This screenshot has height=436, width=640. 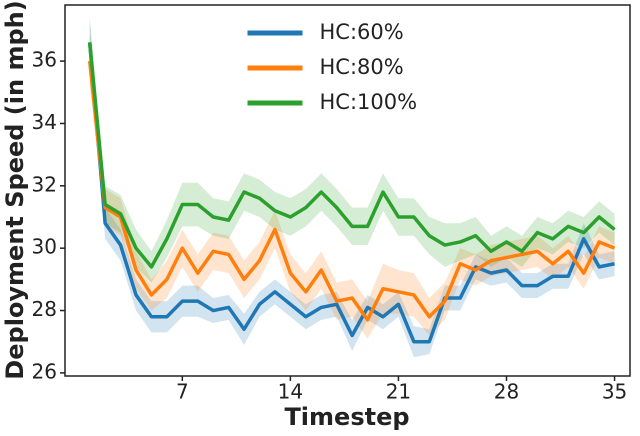 I want to click on y-tick-label: 28, so click(x=44, y=309).